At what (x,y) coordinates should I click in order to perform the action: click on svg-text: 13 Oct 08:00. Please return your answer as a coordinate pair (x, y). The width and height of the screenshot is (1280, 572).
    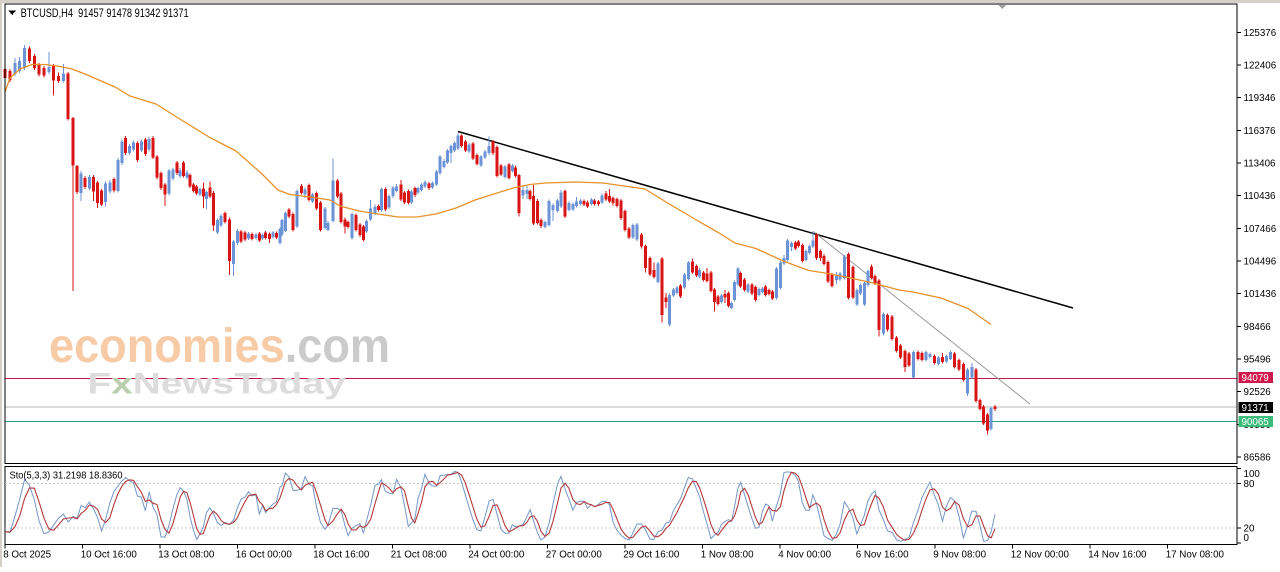
    Looking at the image, I should click on (186, 555).